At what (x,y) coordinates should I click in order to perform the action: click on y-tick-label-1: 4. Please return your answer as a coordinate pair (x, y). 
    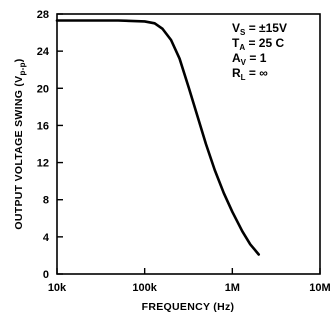
    Looking at the image, I should click on (46, 238).